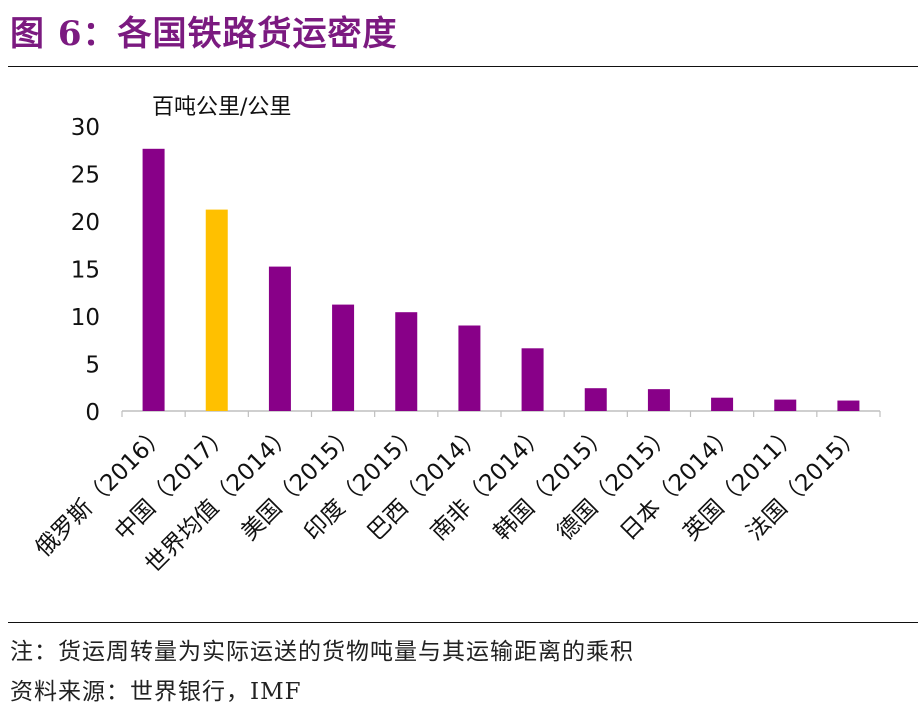  What do you see at coordinates (463, 622) in the screenshot?
I see `footer-divider` at bounding box center [463, 622].